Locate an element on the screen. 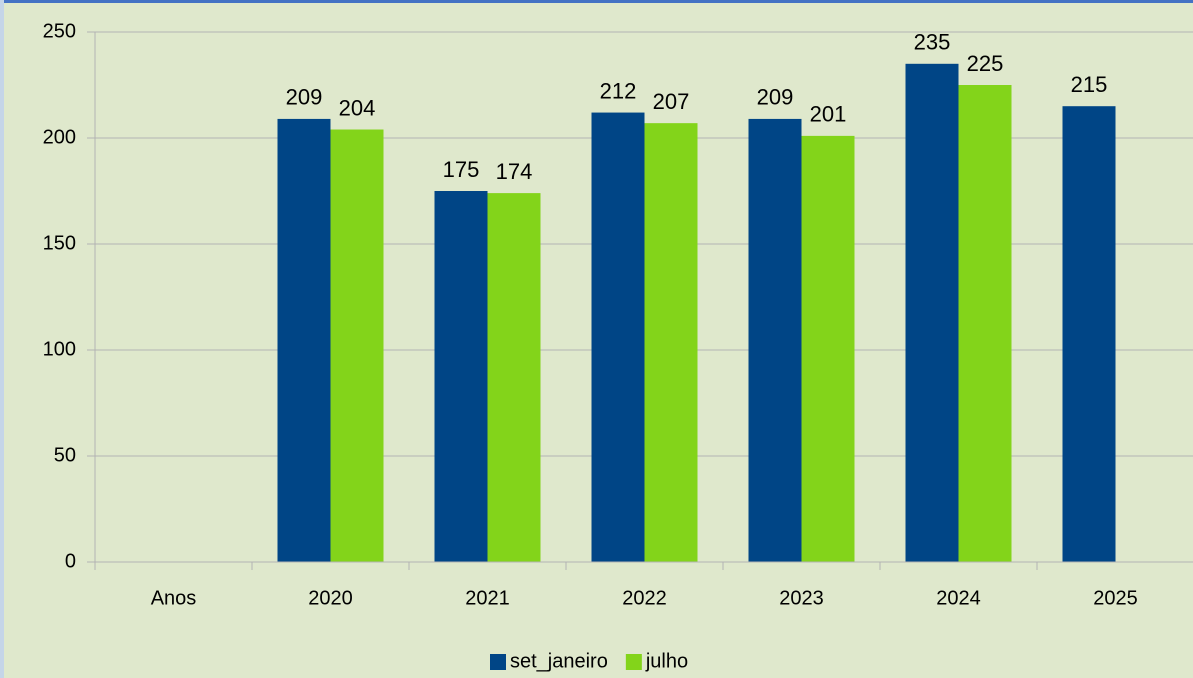  y-tick-label: 150 is located at coordinates (59, 243).